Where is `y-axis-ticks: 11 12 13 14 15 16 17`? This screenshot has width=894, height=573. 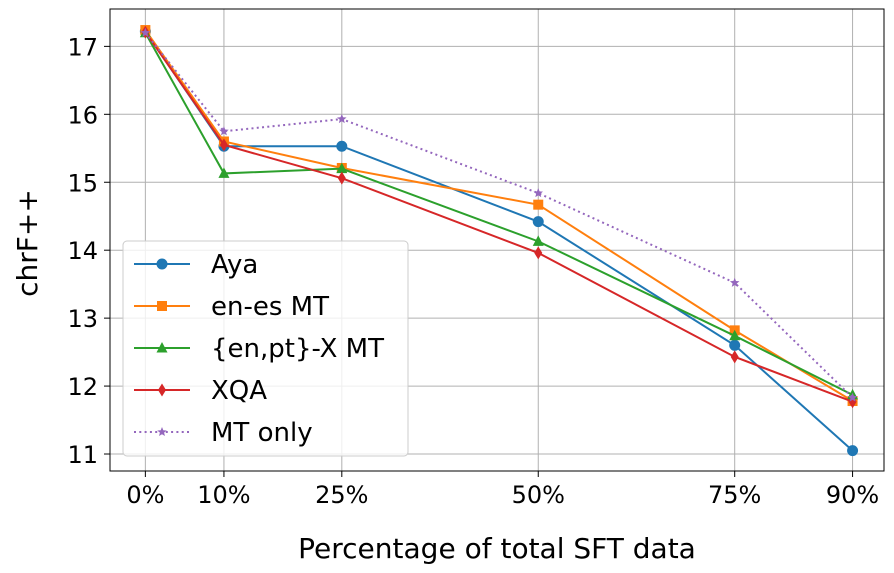 y-axis-ticks: 11 12 13 14 15 16 17 is located at coordinates (88, 251).